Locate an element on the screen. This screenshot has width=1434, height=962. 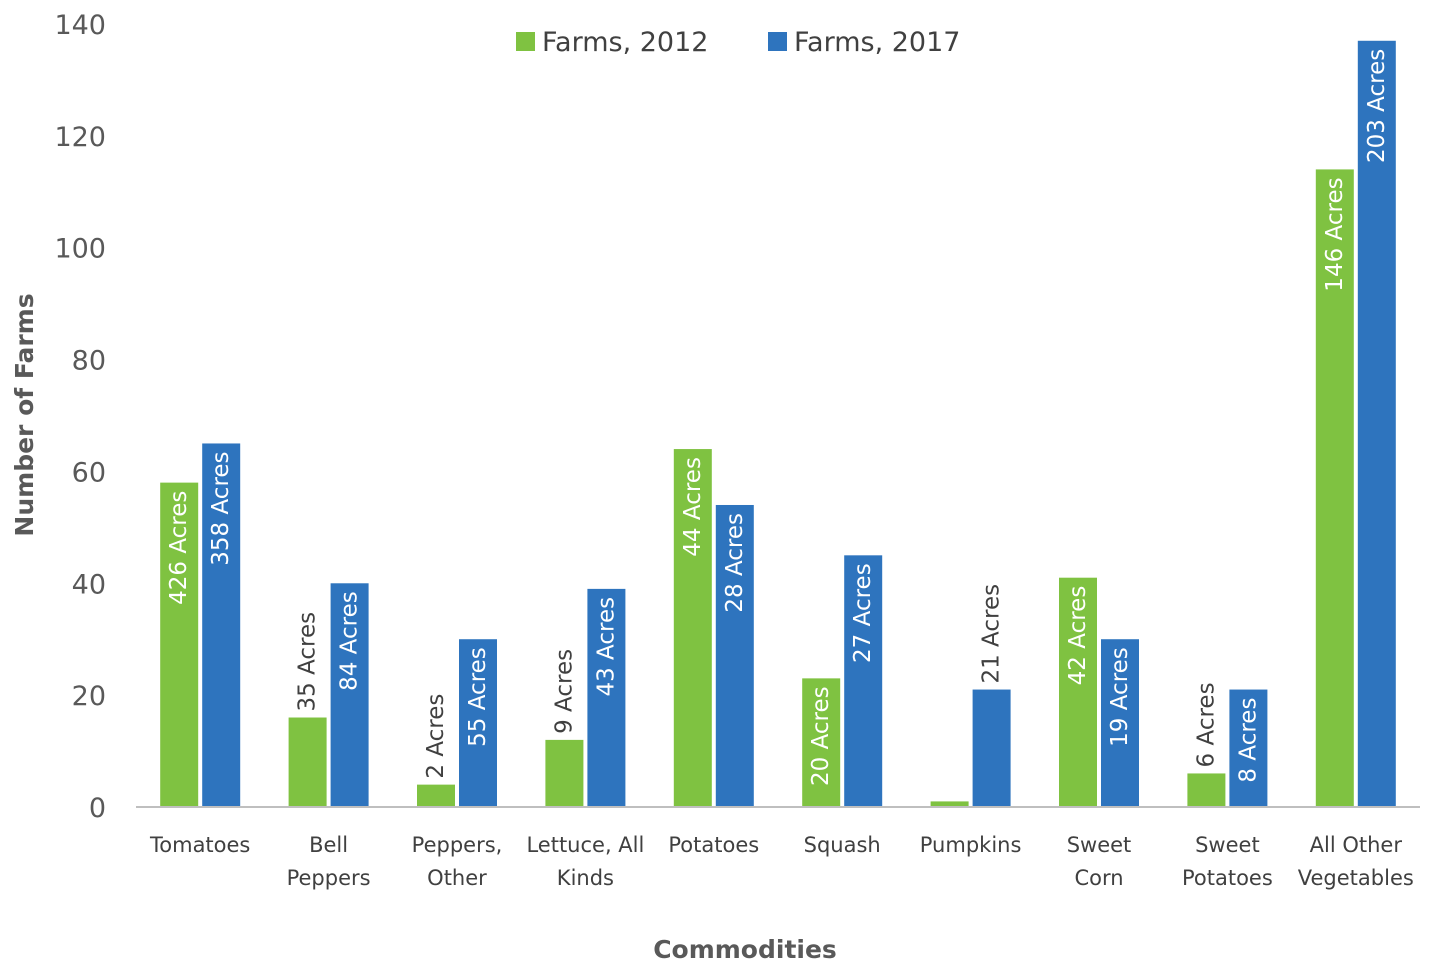
data-label: 6 Acres is located at coordinates (1206, 724).